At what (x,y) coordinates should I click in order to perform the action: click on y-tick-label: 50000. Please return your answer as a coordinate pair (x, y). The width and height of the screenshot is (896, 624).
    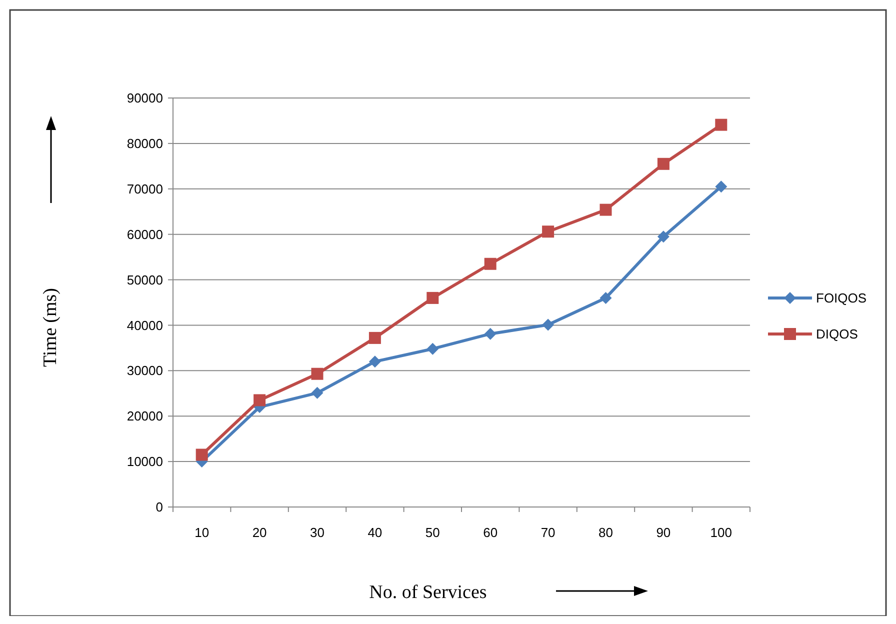
    Looking at the image, I should click on (144, 280).